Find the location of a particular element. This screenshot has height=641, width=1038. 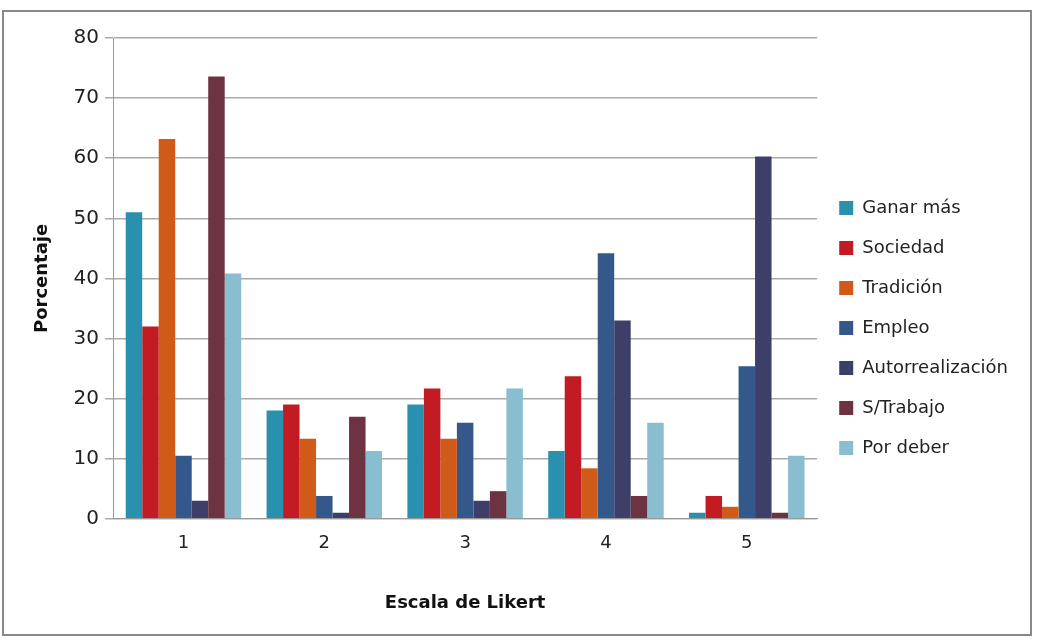

y-tick-label: 60 is located at coordinates (86, 156).